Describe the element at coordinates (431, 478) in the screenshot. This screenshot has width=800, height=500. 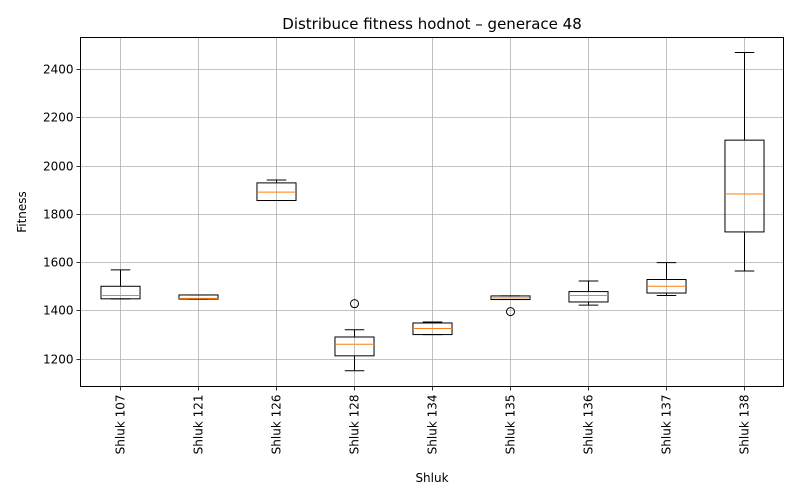
I see `x-axis-label: Shluk` at that location.